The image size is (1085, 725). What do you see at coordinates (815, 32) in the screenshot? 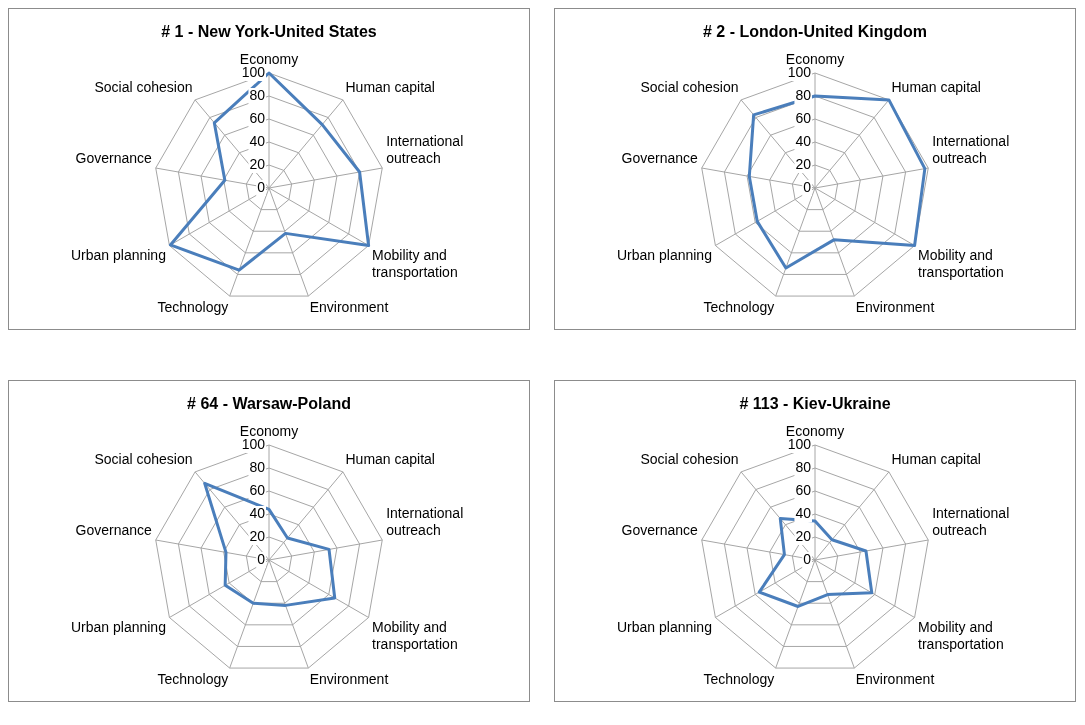
I see `chart-title: # 2 - London-United Kingdom` at bounding box center [815, 32].